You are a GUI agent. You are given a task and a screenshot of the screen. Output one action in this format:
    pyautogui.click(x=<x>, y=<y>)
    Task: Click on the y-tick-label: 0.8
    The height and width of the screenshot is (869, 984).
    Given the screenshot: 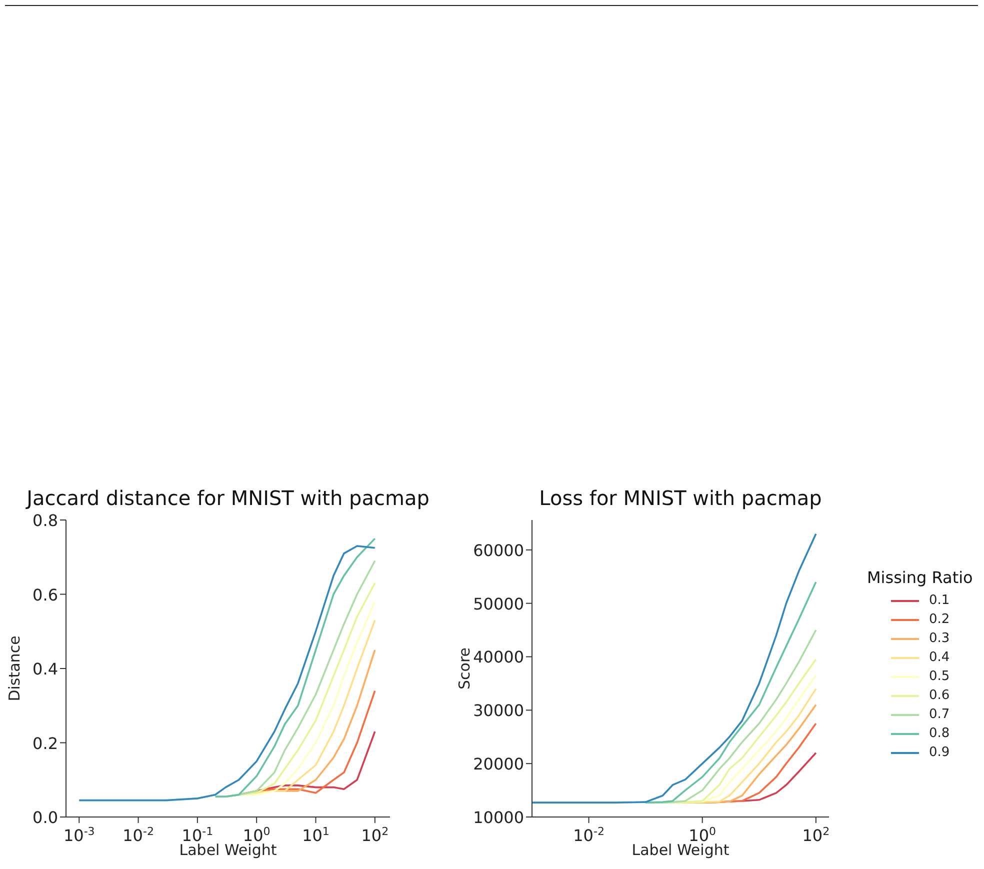 What is the action you would take?
    pyautogui.click(x=45, y=520)
    